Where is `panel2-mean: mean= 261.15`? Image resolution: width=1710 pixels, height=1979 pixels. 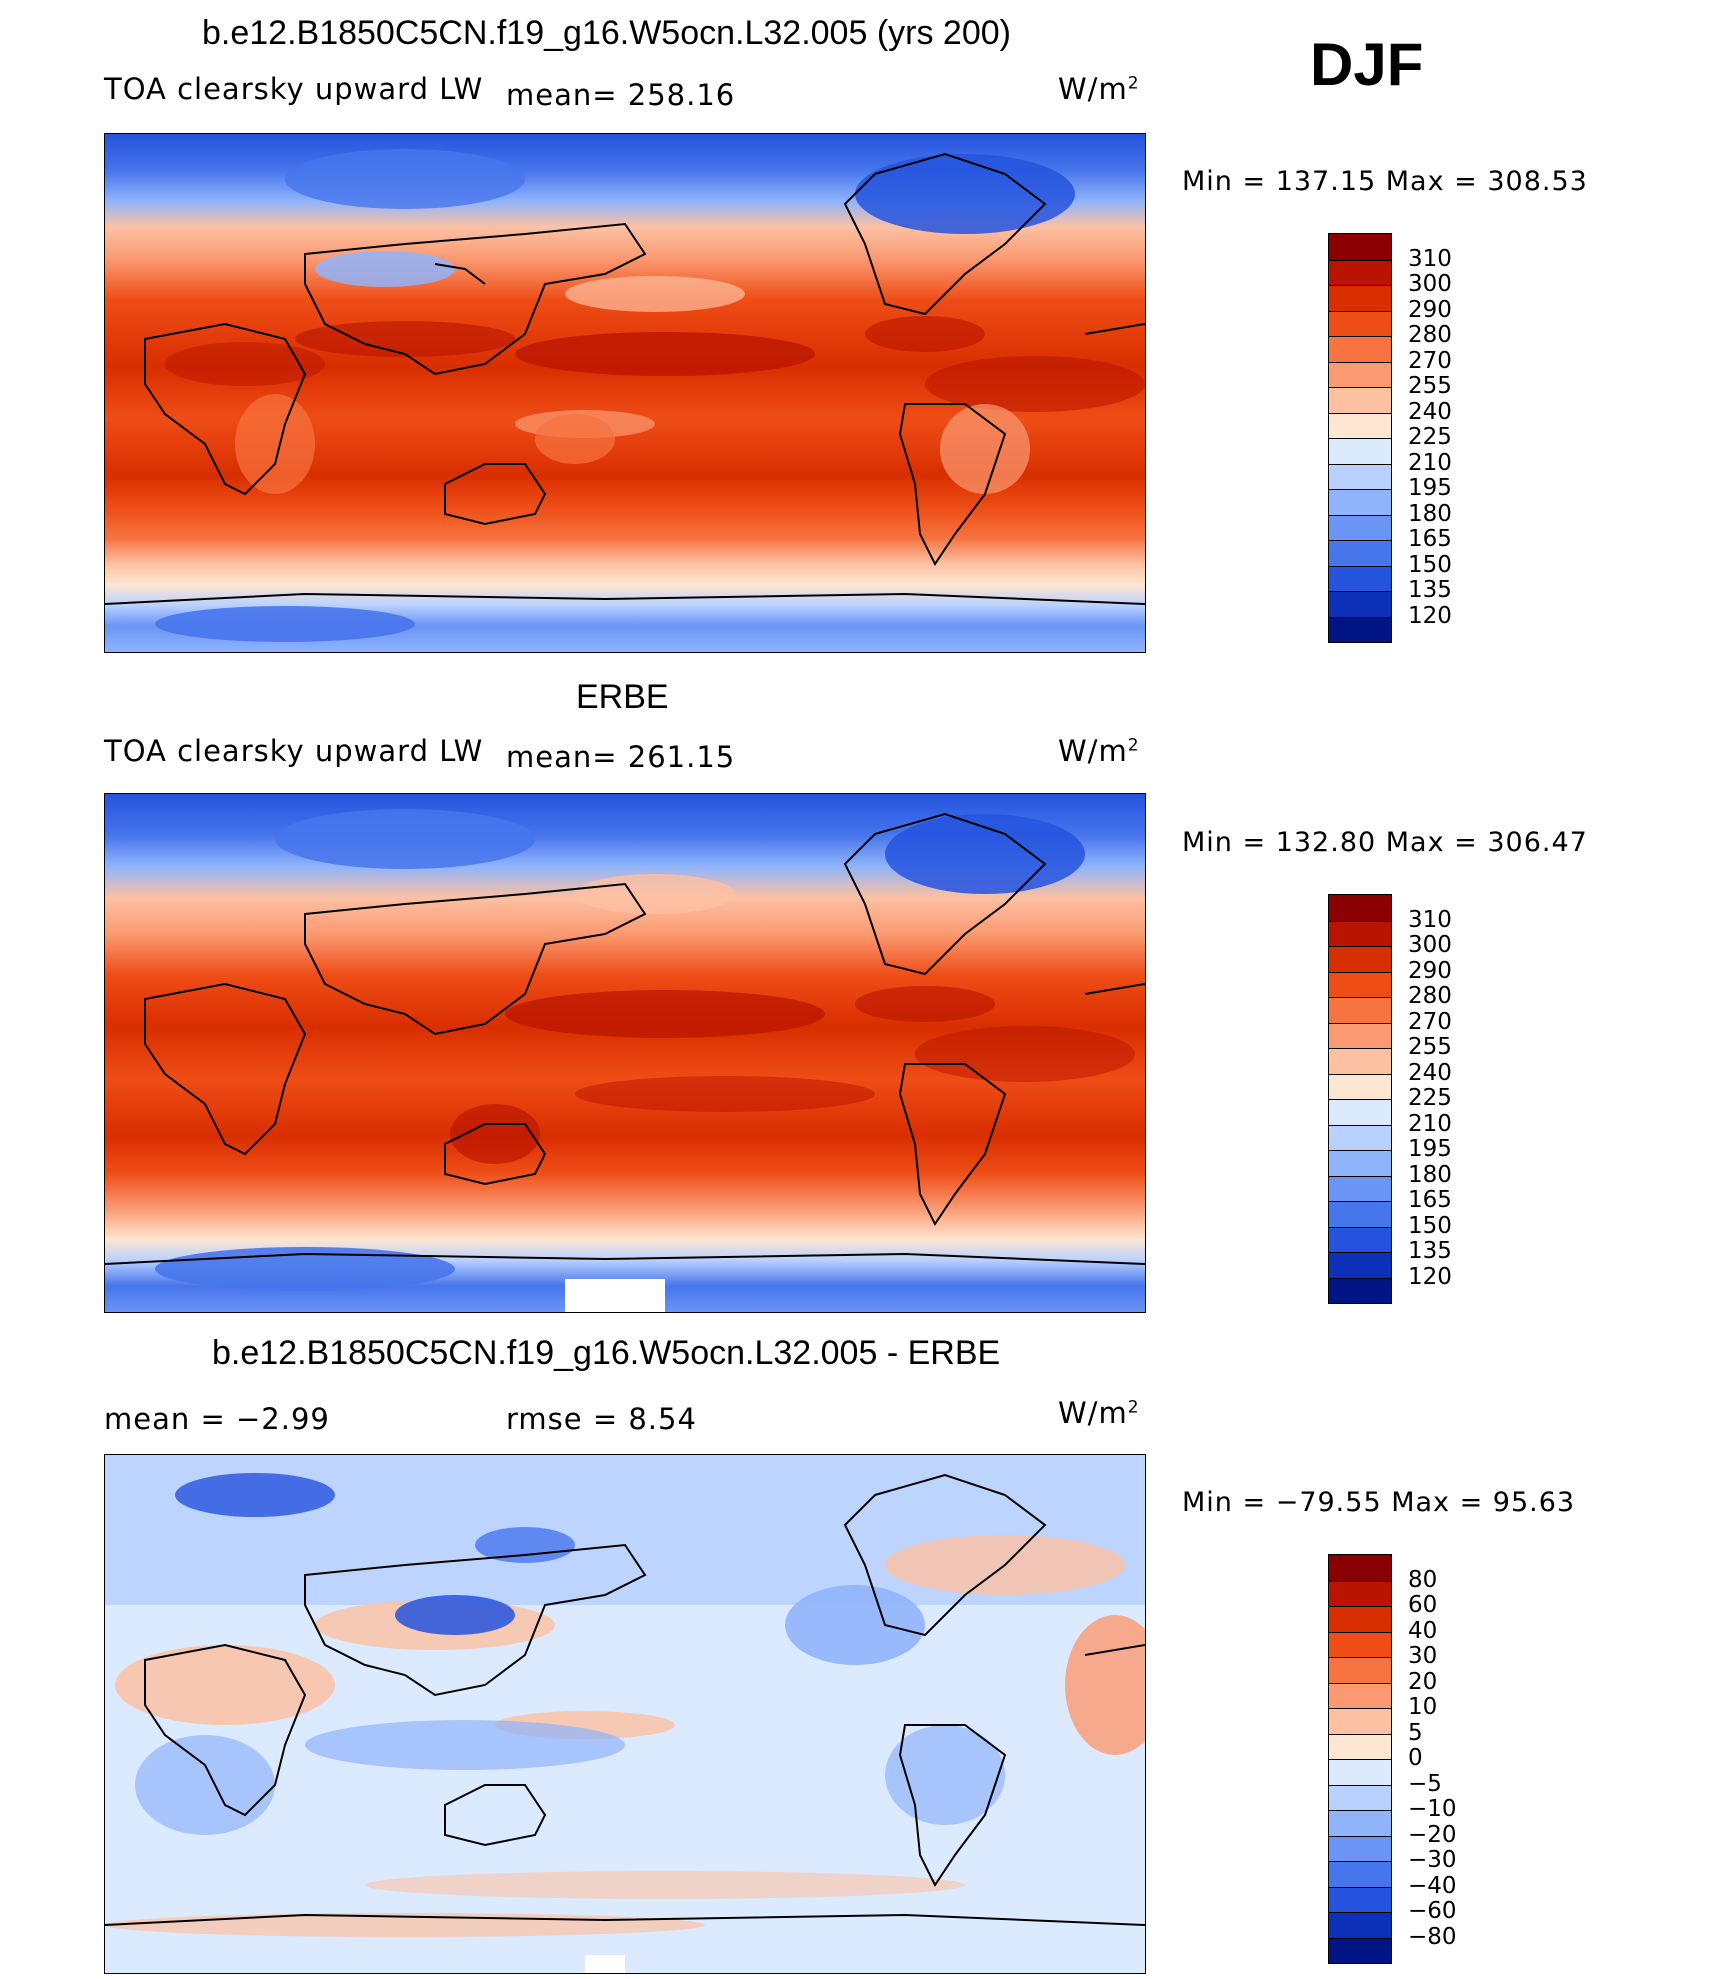 panel2-mean: mean= 261.15 is located at coordinates (621, 757).